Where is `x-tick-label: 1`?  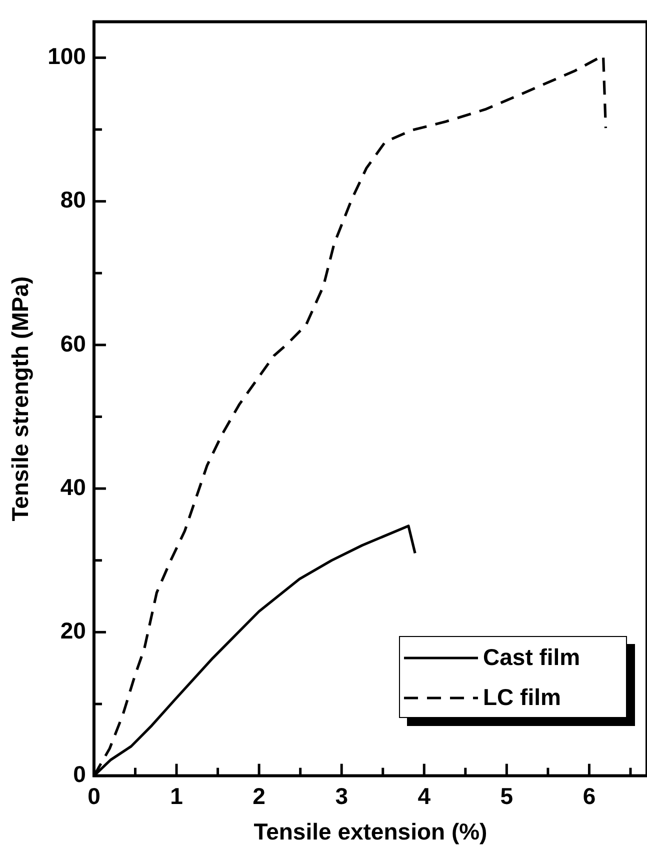
x-tick-label: 1 is located at coordinates (177, 795).